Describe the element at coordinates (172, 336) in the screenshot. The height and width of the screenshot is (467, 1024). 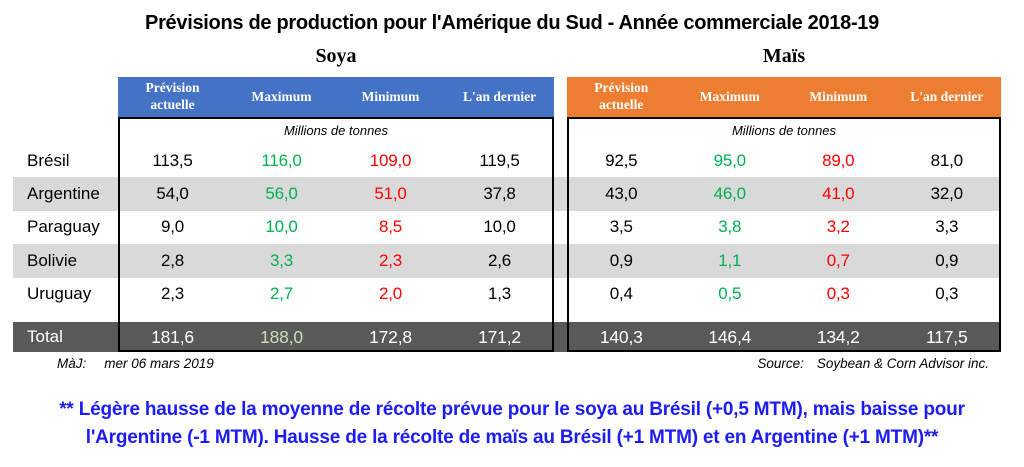
I see `soya-total-cell: 181,6` at that location.